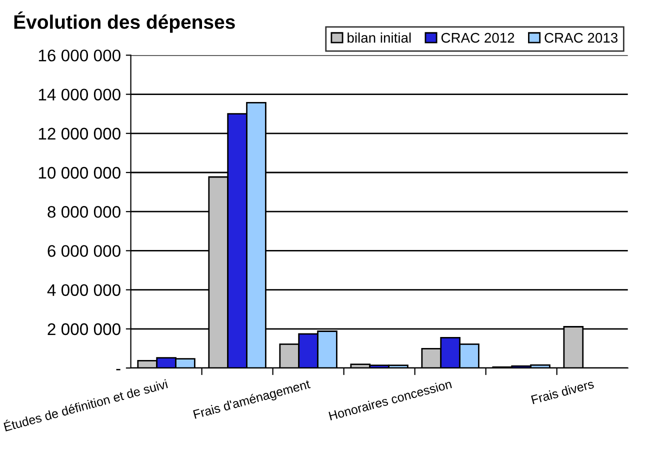  Describe the element at coordinates (79, 134) in the screenshot. I see `y-tick-label: 12 000 000` at that location.